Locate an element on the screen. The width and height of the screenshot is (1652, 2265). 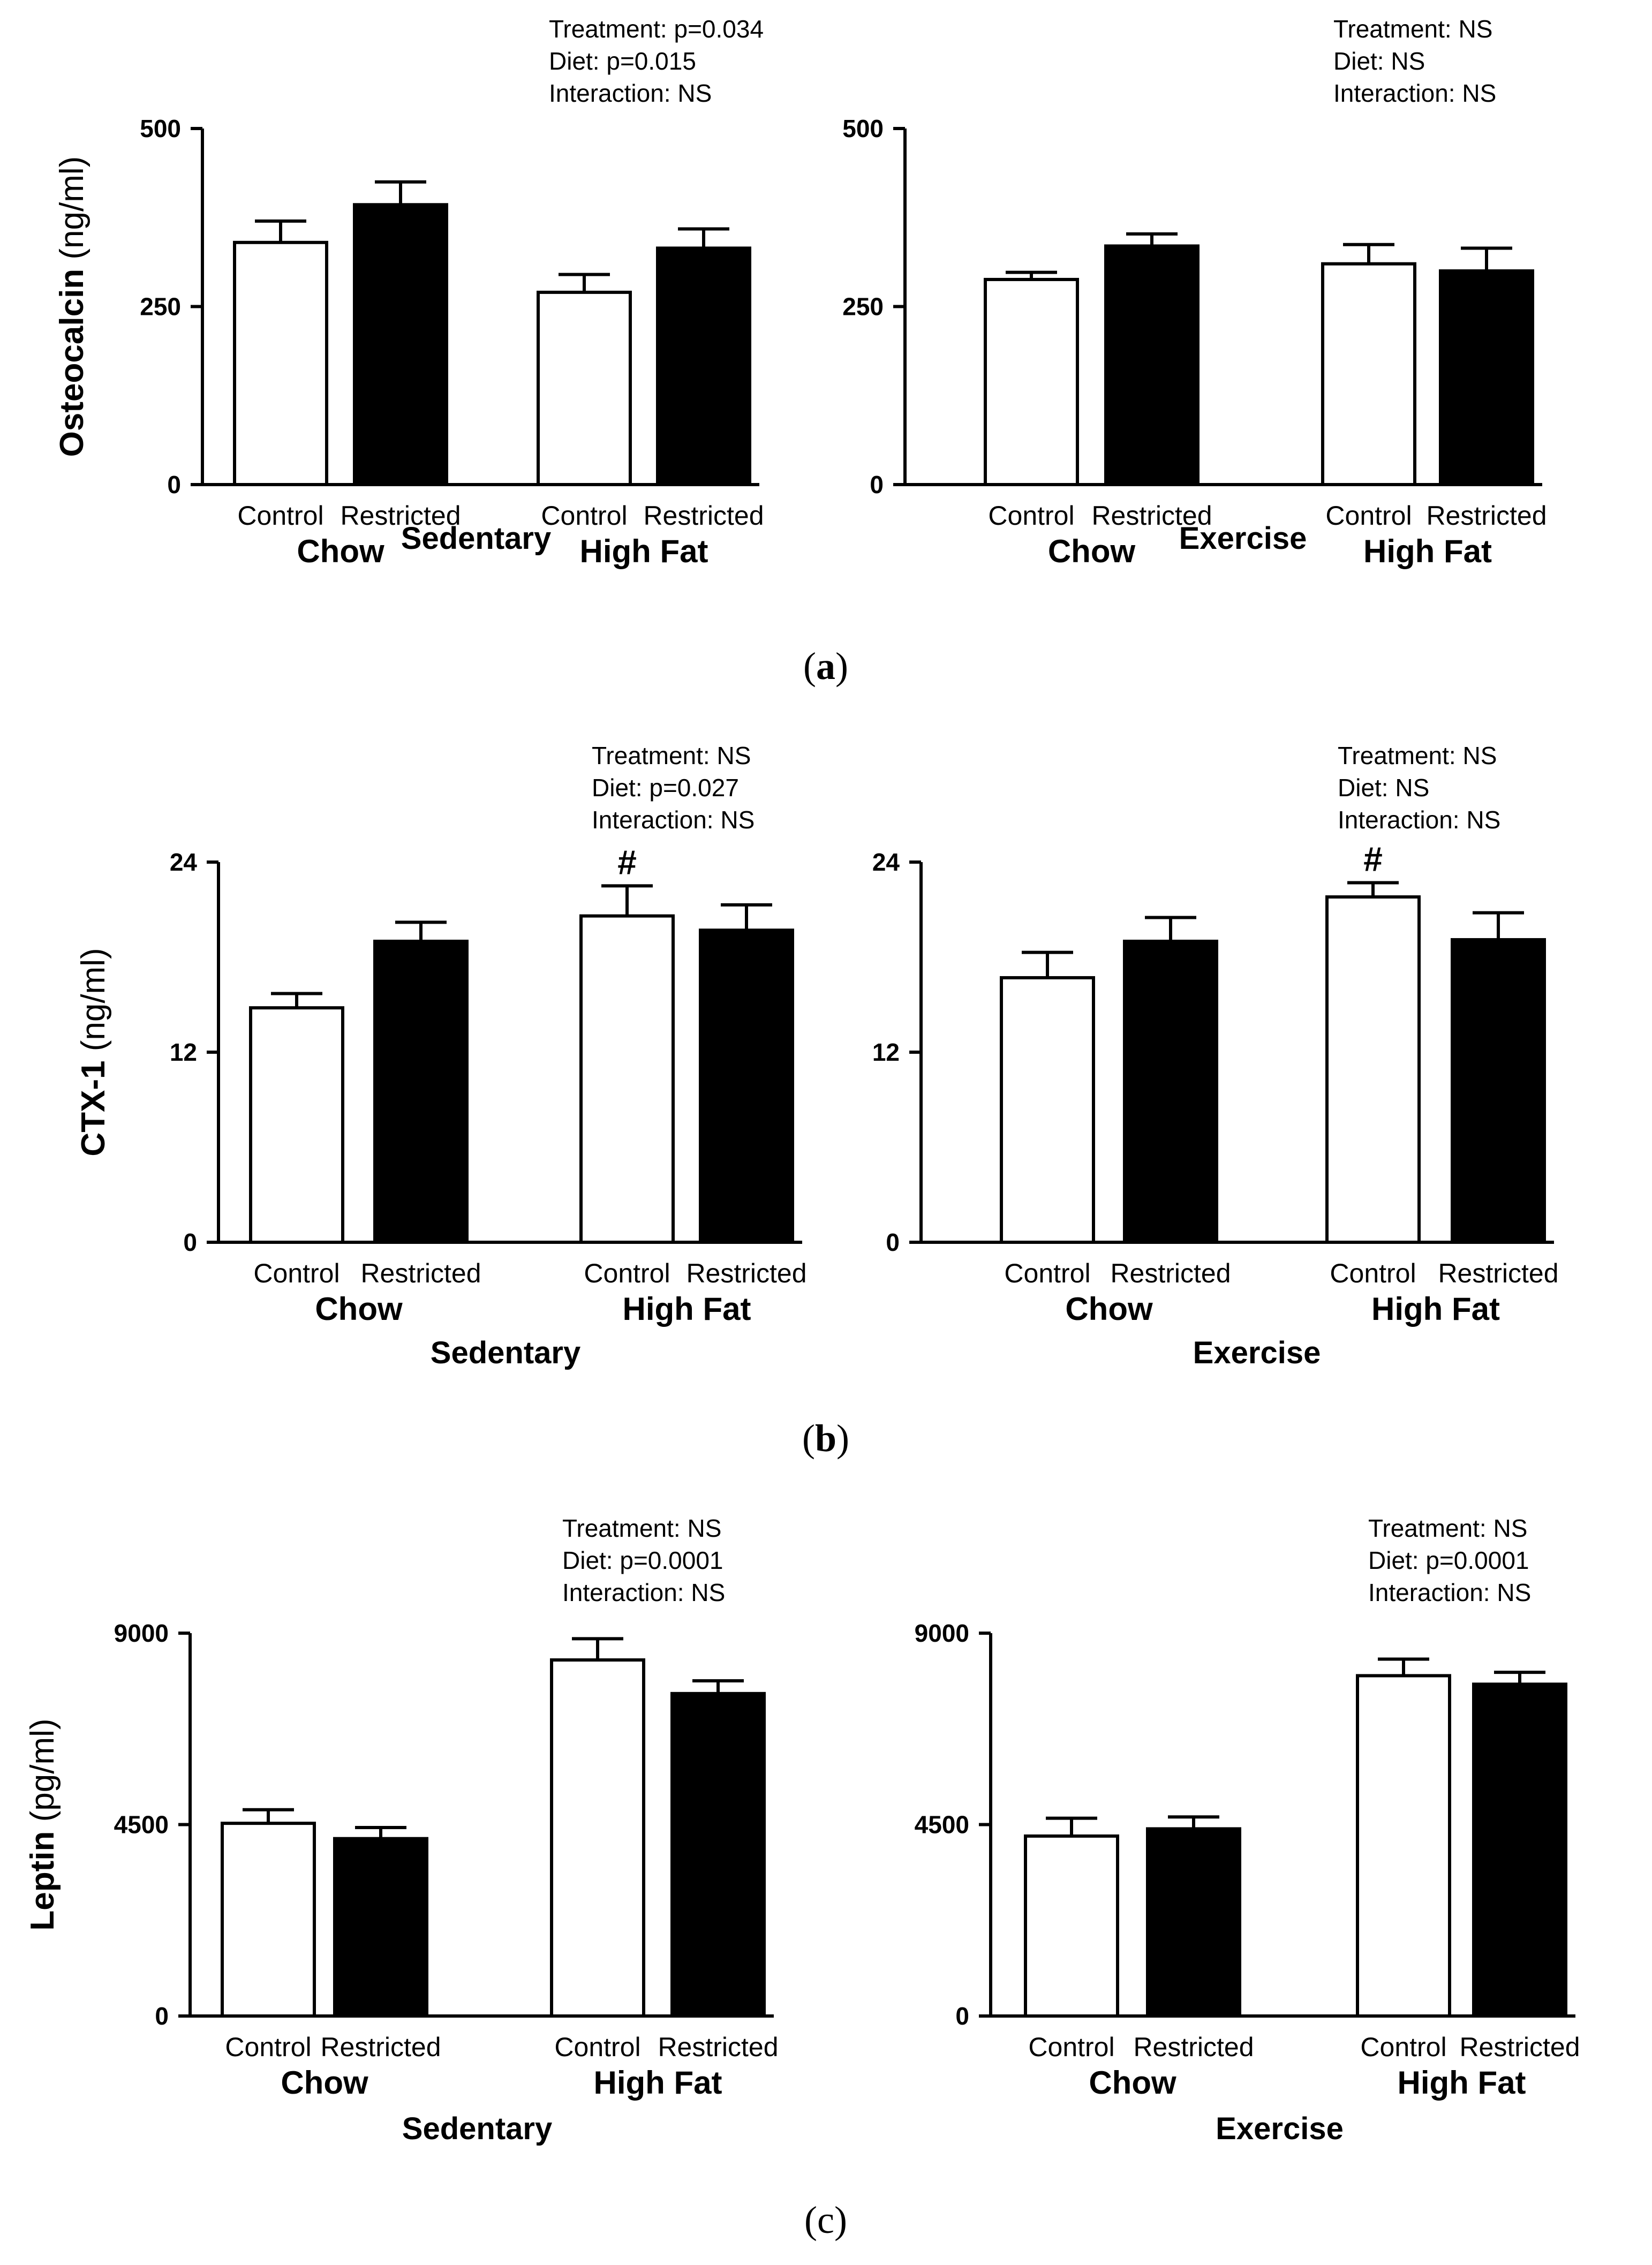
y-tick-label: 12 is located at coordinates (183, 1052).